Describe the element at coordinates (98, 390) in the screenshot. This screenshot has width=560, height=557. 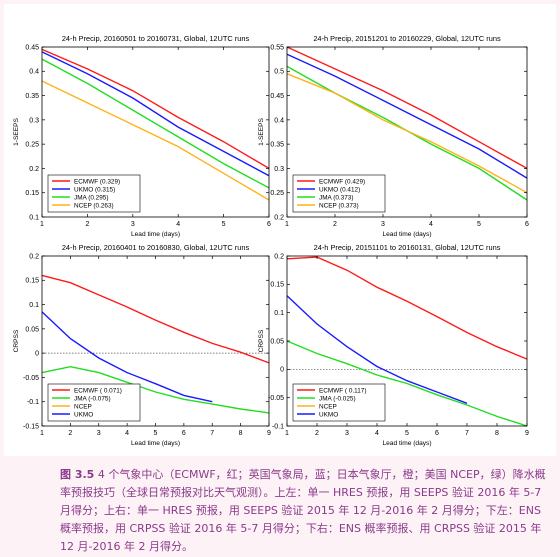
I see `legend-label-ecmwf: ECMWF ( 0.071)` at that location.